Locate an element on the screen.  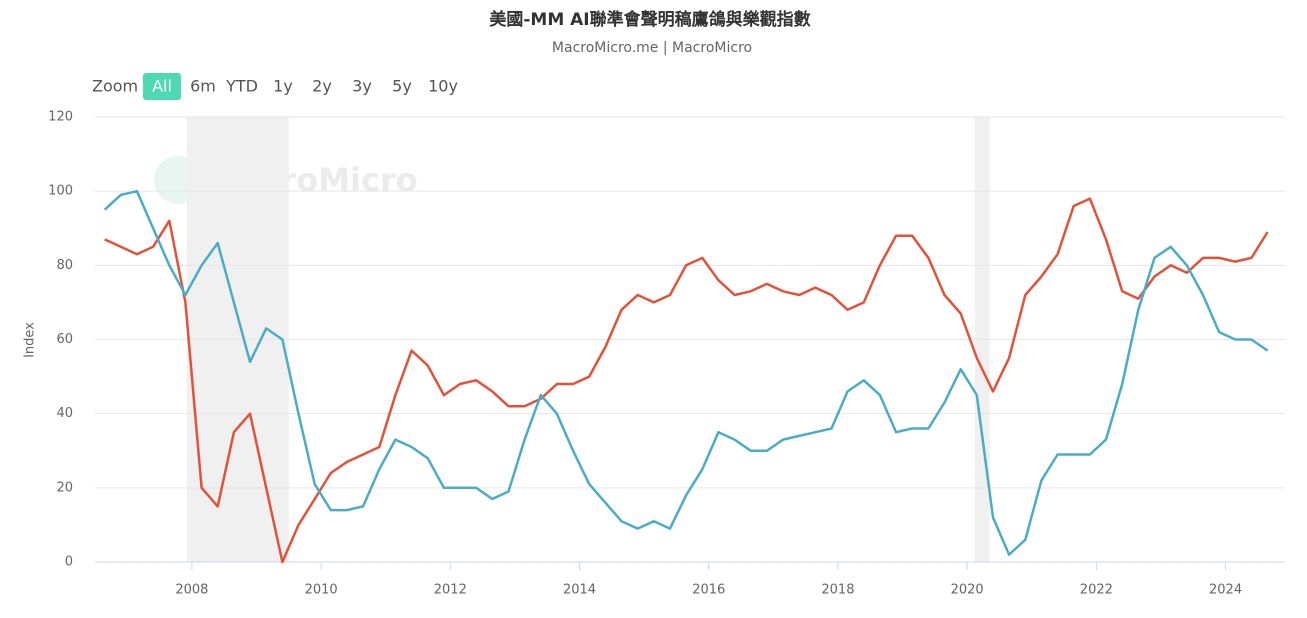
zoom-button: YTD is located at coordinates (241, 86).